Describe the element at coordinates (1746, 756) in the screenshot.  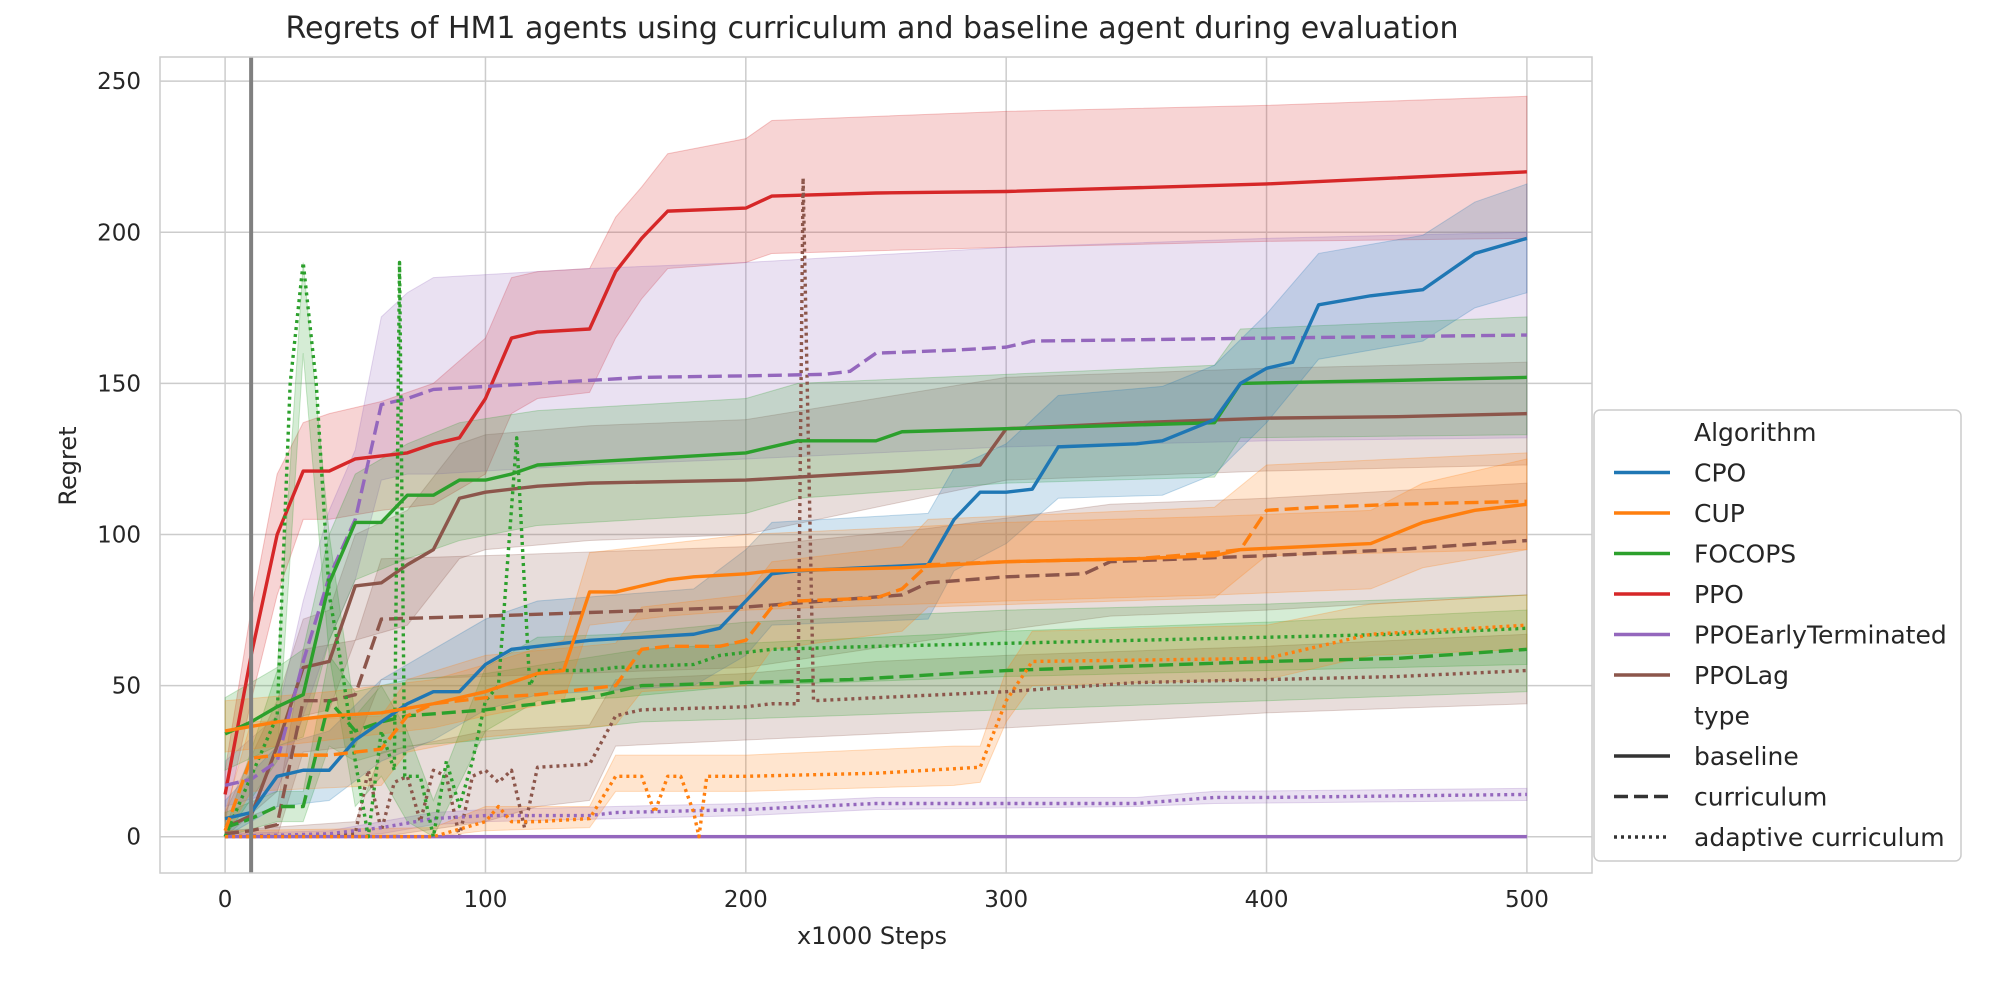
I see `legend-item-baseline-label: baseline` at that location.